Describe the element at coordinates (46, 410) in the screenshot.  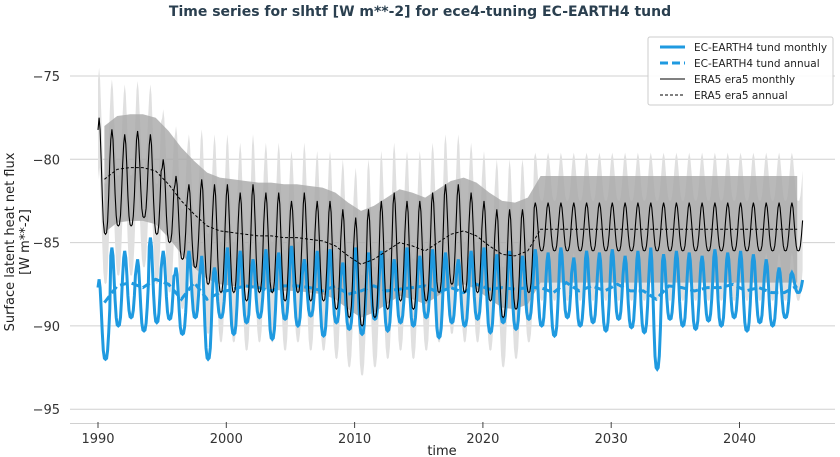
I see `y-tick-label: −95` at that location.